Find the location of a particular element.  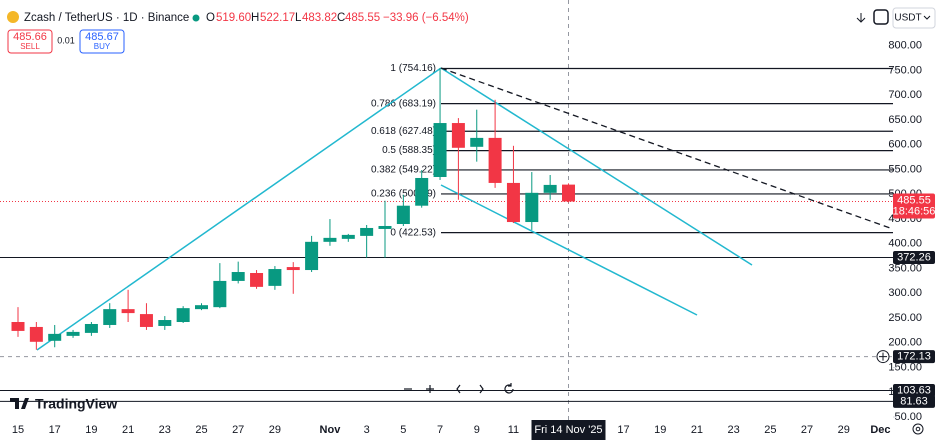

currency-button is located at coordinates (914, 18).